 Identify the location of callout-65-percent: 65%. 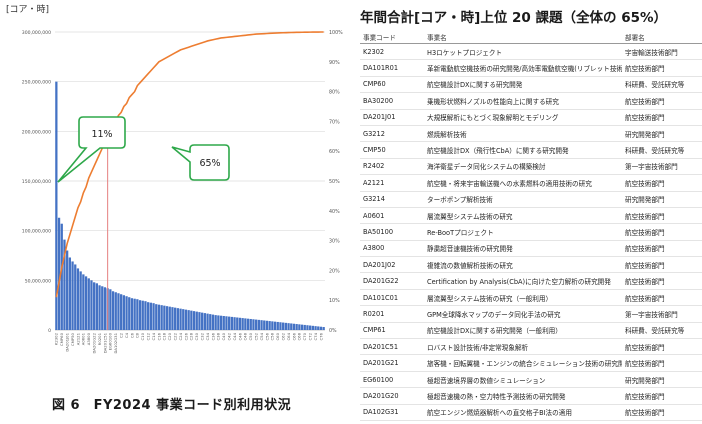
(200, 162).